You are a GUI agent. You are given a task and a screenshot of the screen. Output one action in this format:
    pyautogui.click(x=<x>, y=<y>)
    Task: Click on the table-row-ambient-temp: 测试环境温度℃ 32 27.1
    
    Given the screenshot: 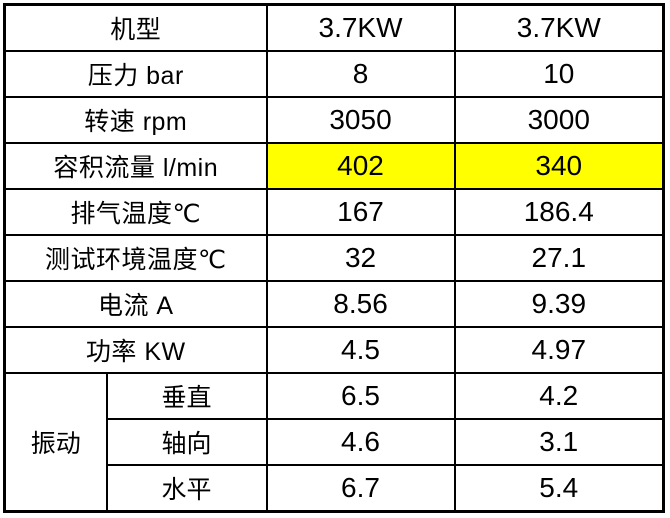 What is the action you would take?
    pyautogui.click(x=334, y=258)
    